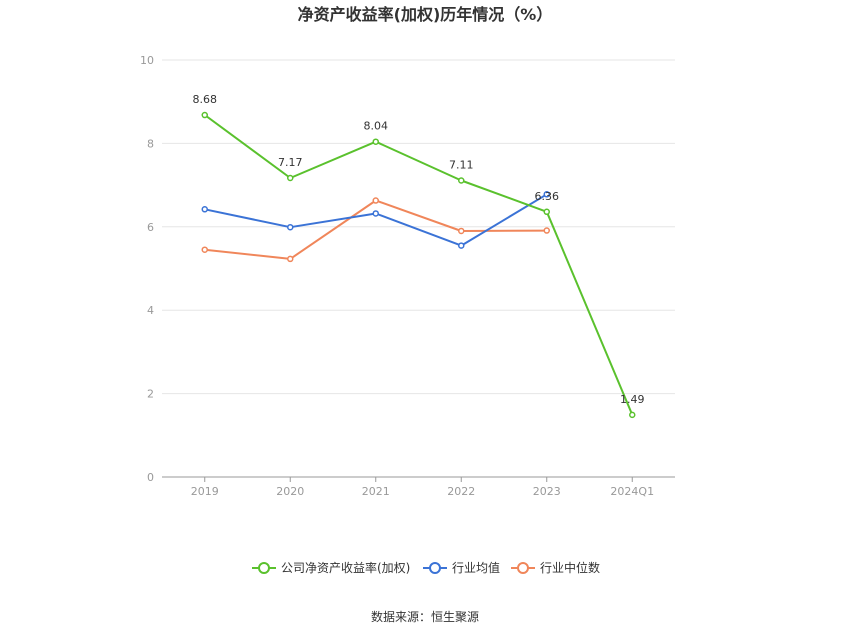 Image resolution: width=850 pixels, height=637 pixels. Describe the element at coordinates (425, 616) in the screenshot. I see `source-text: 数据来源：恒生聚源` at that location.